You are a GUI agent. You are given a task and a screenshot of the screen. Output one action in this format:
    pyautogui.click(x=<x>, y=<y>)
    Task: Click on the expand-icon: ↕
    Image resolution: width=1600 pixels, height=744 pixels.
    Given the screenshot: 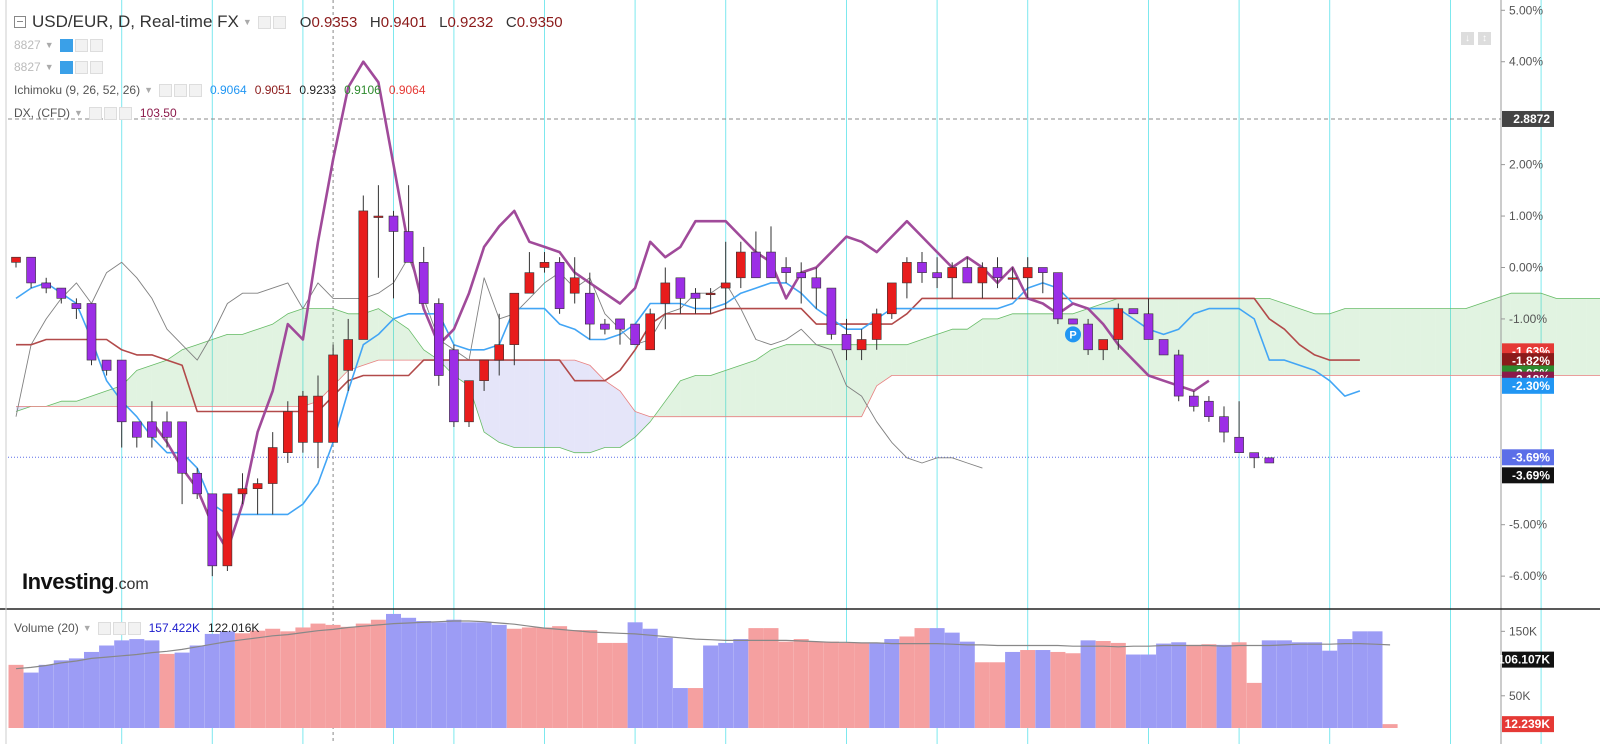 What is the action you would take?
    pyautogui.click(x=1484, y=38)
    